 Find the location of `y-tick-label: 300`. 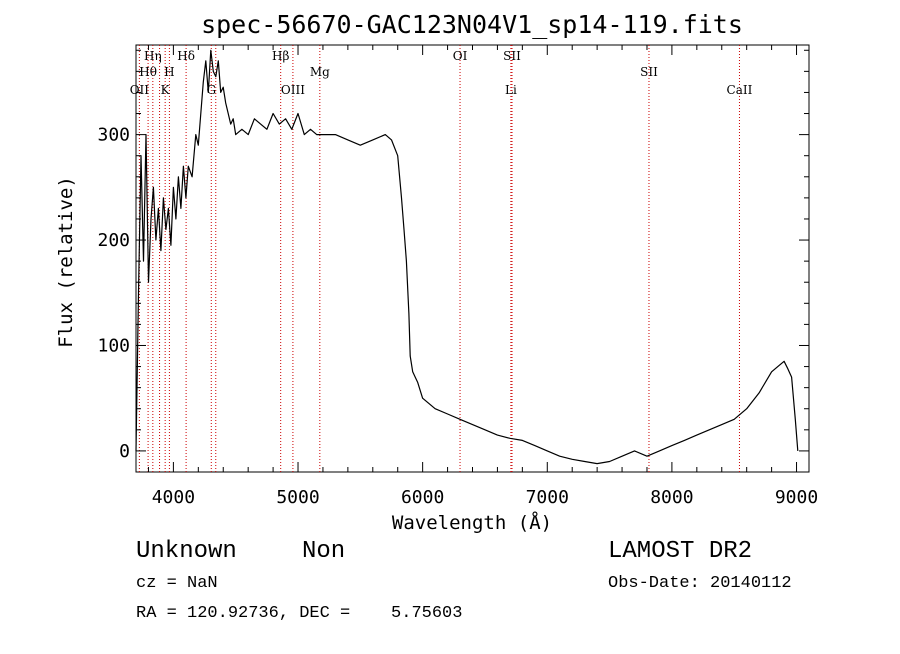

y-tick-label: 300 is located at coordinates (113, 135).